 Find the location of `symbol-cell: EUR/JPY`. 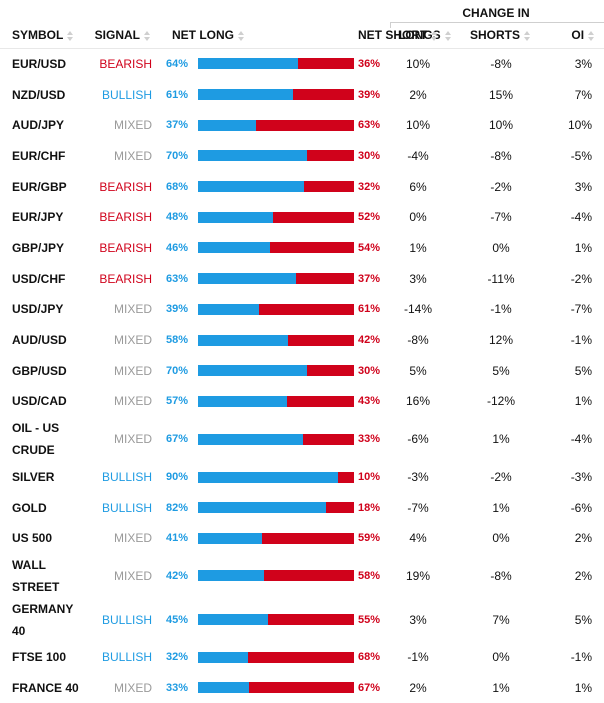

symbol-cell: EUR/JPY is located at coordinates (44, 217).